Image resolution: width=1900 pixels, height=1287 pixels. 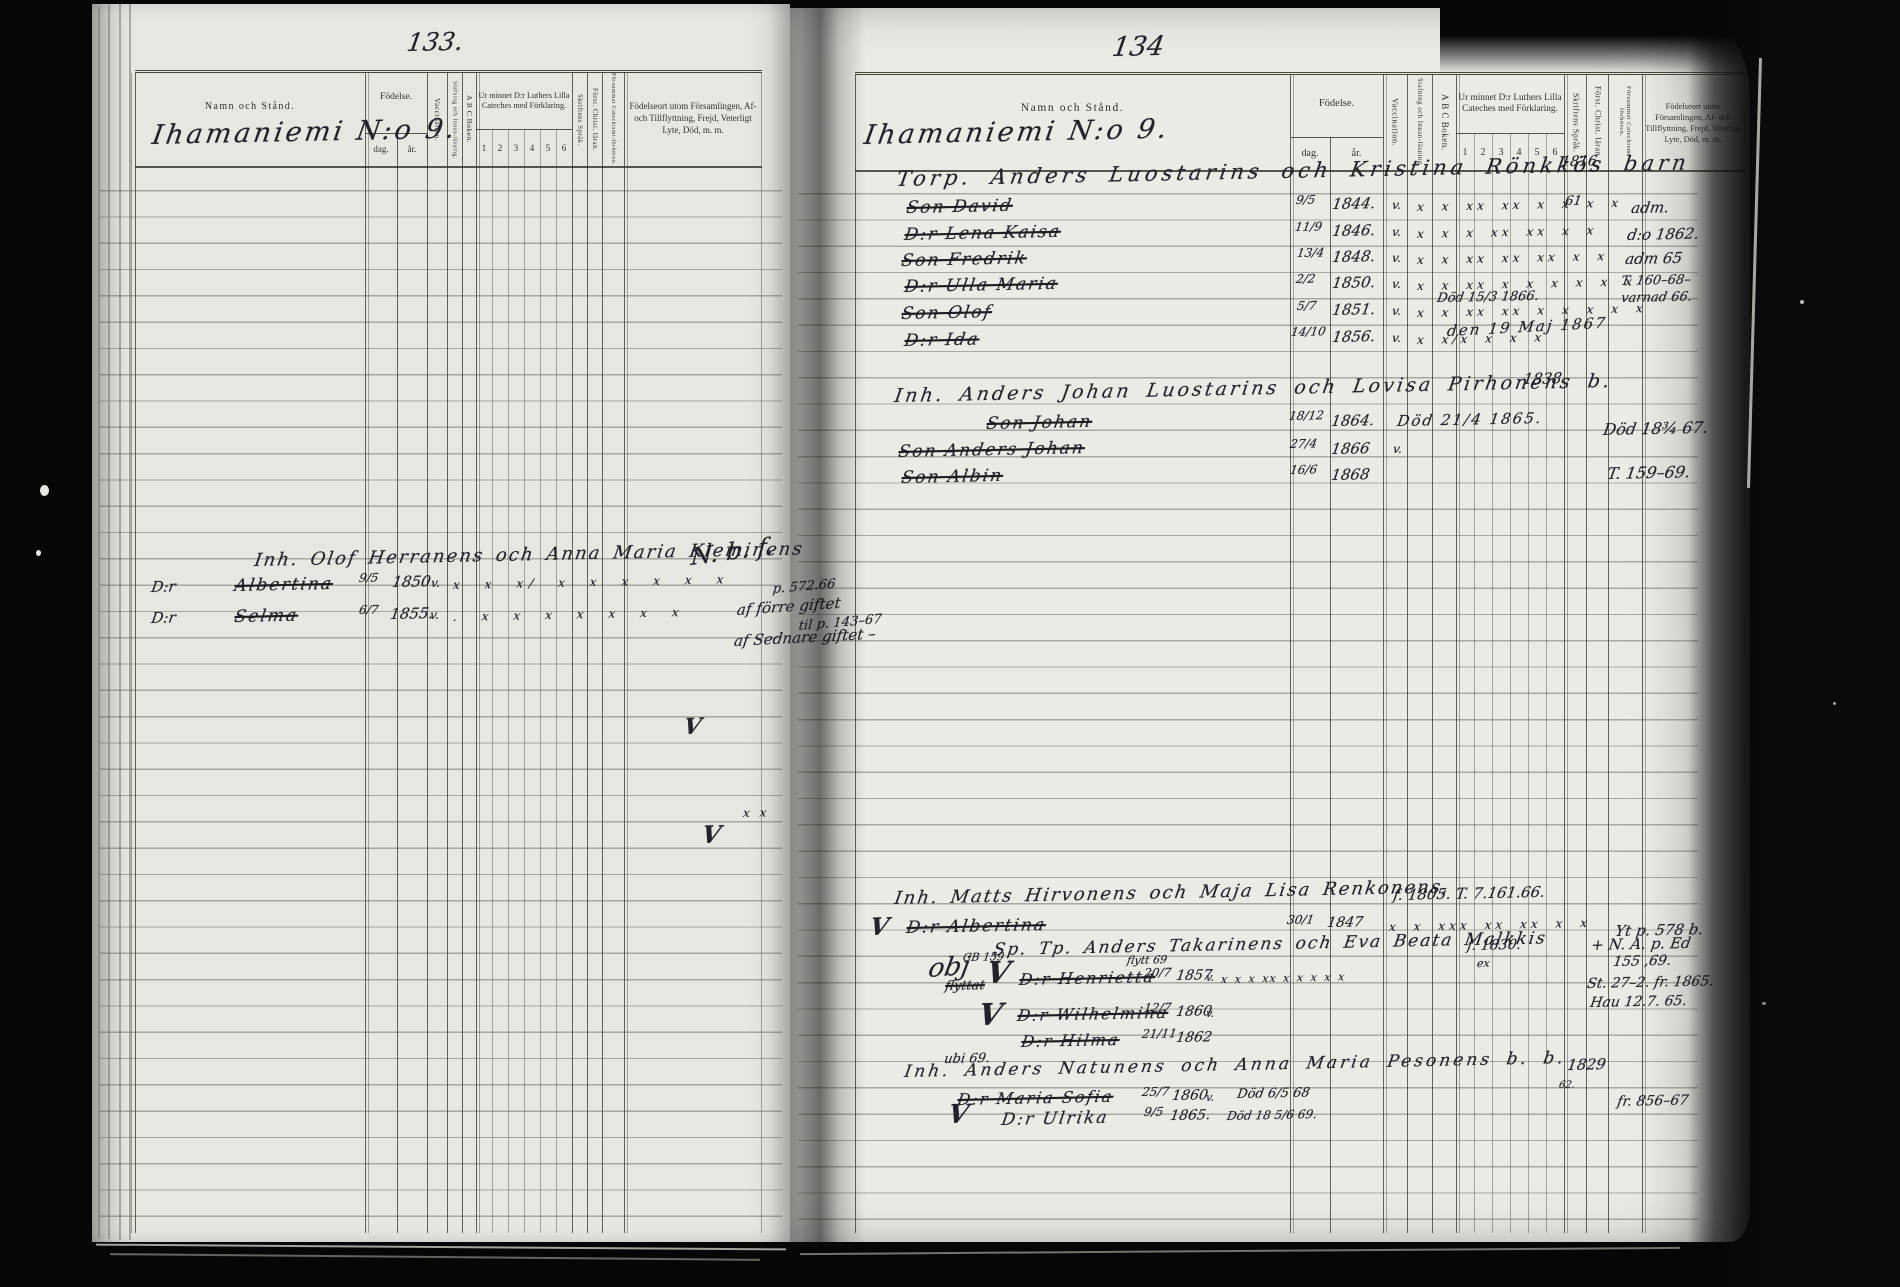 What do you see at coordinates (1307, 305) in the screenshot?
I see `entry-birth-day: 5/7` at bounding box center [1307, 305].